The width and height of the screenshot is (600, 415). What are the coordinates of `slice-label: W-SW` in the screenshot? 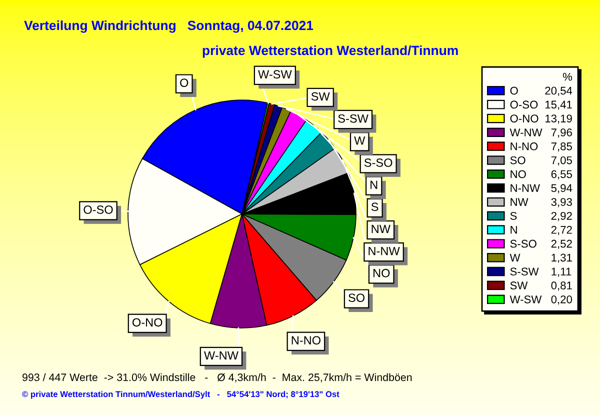 It's located at (275, 74).